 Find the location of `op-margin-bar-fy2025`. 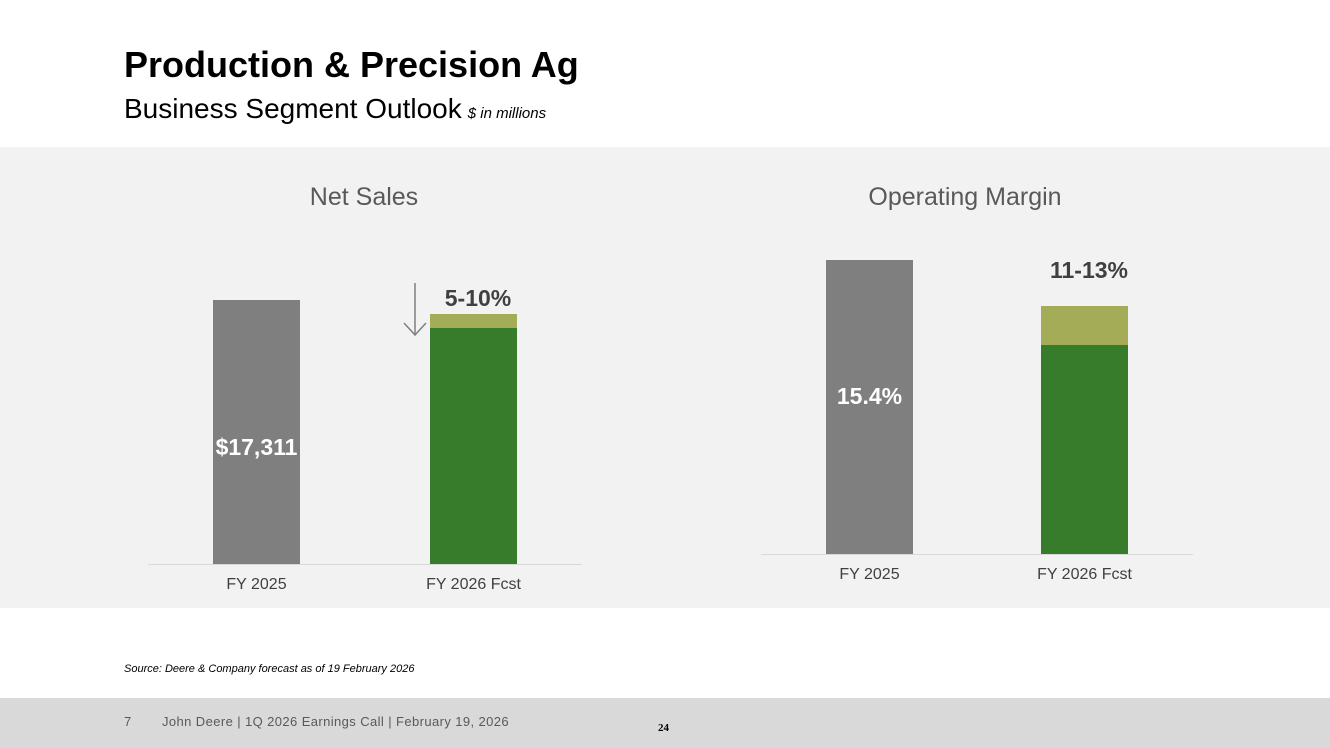

op-margin-bar-fy2025 is located at coordinates (869, 407).